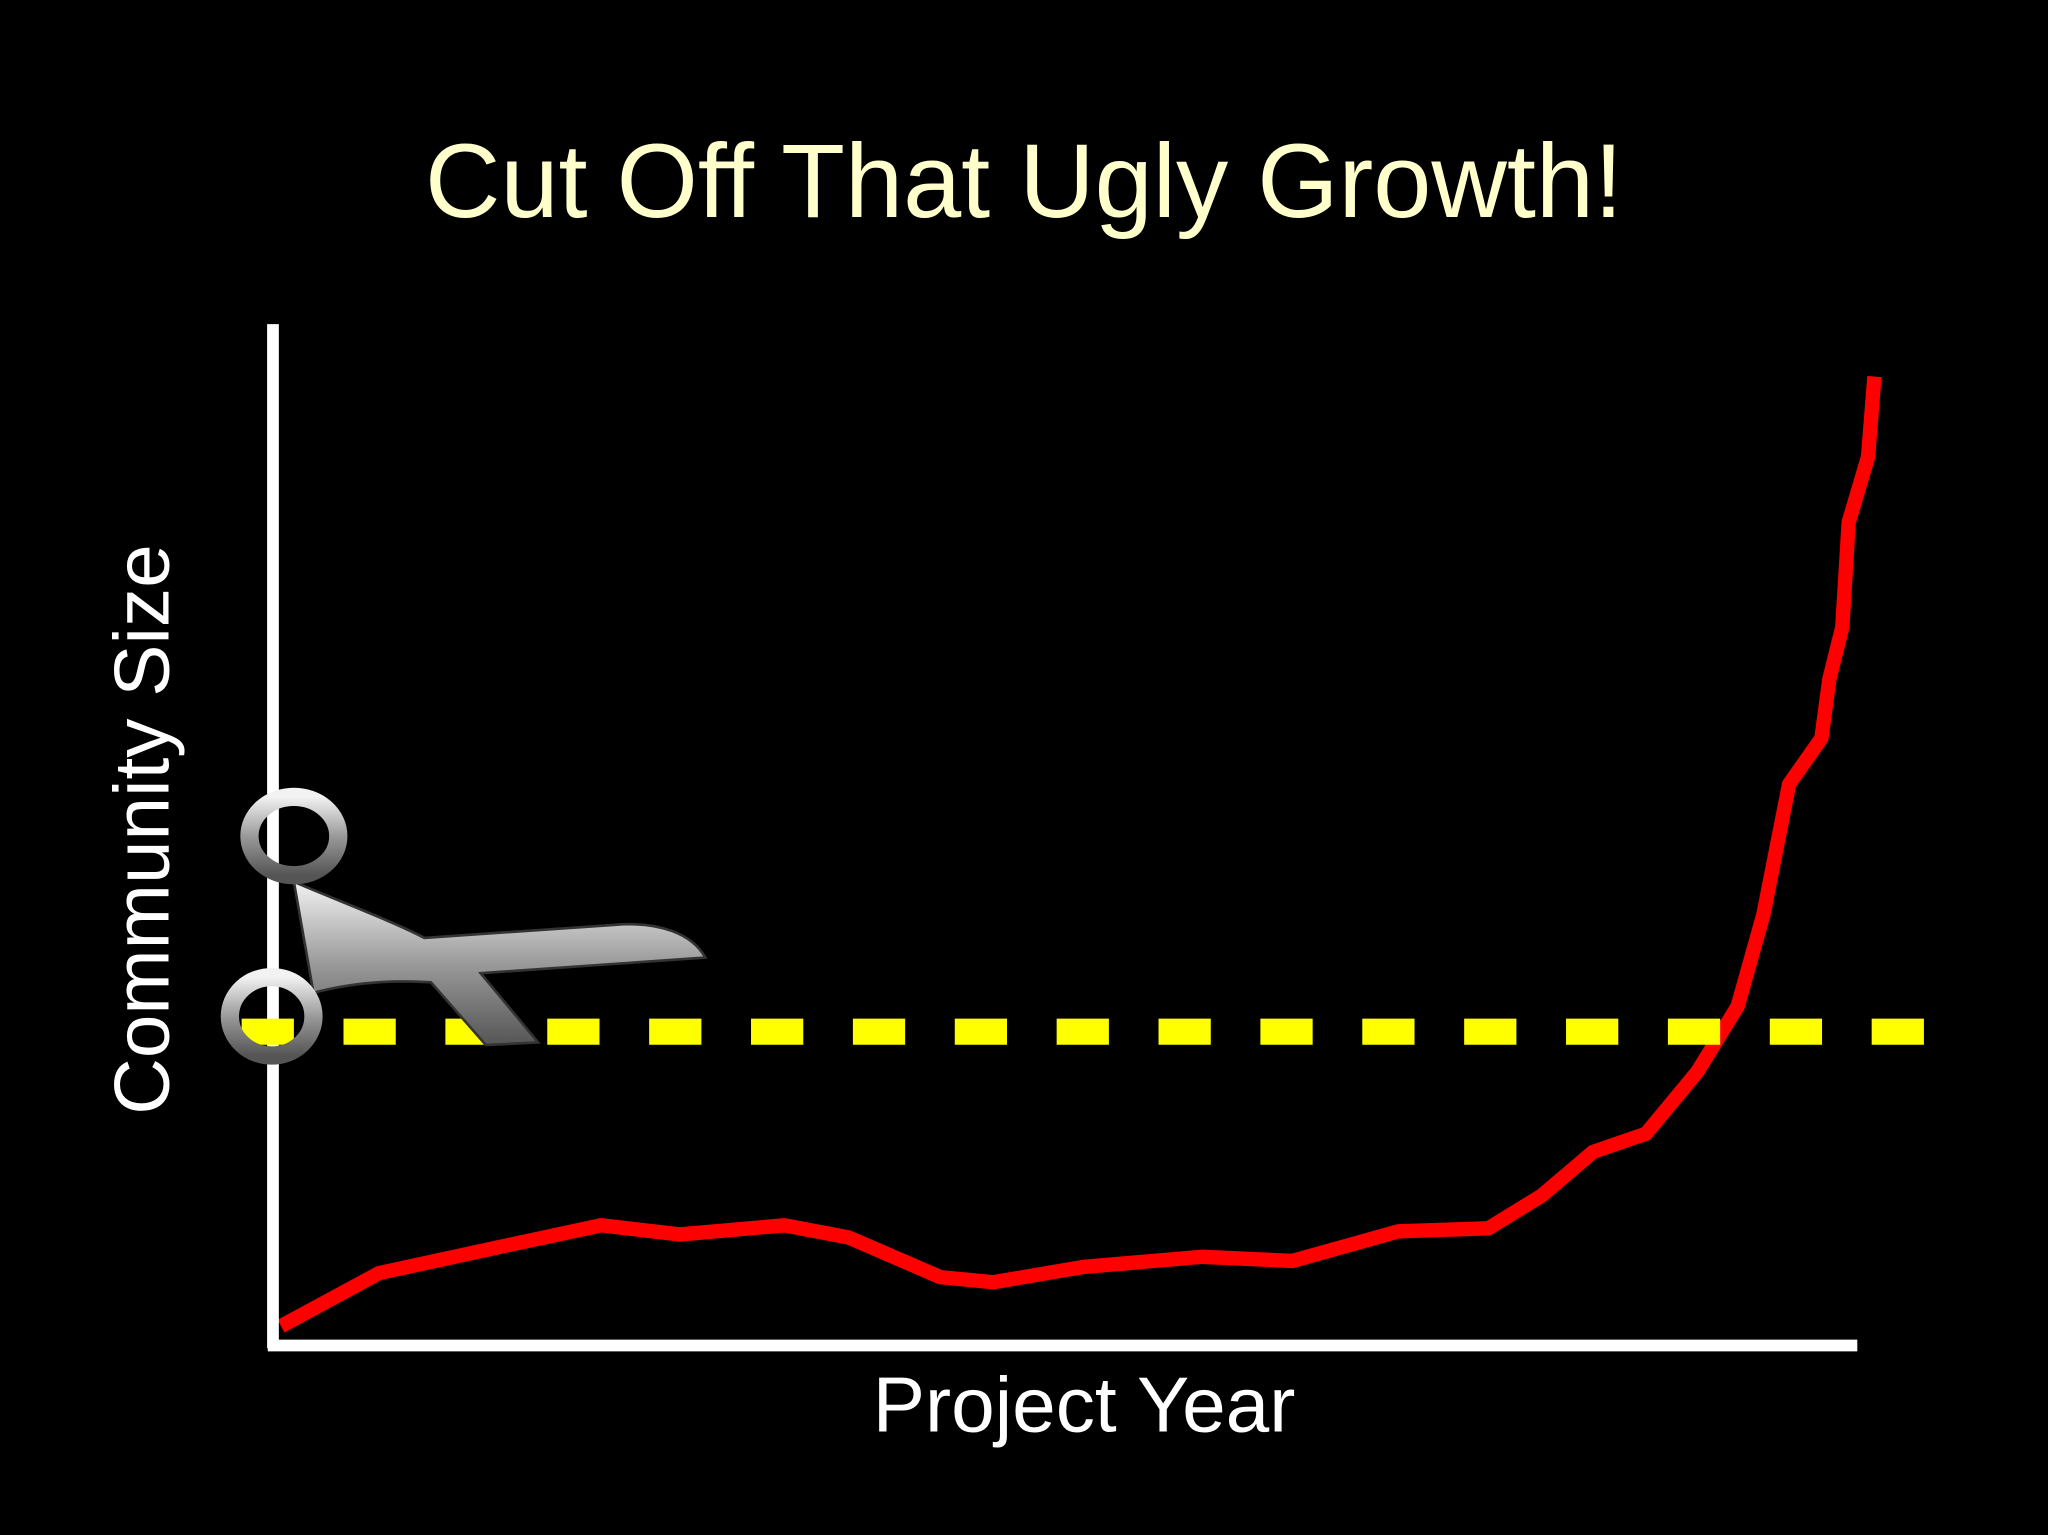  What do you see at coordinates (141, 829) in the screenshot?
I see `y-axis-label: Community Size` at bounding box center [141, 829].